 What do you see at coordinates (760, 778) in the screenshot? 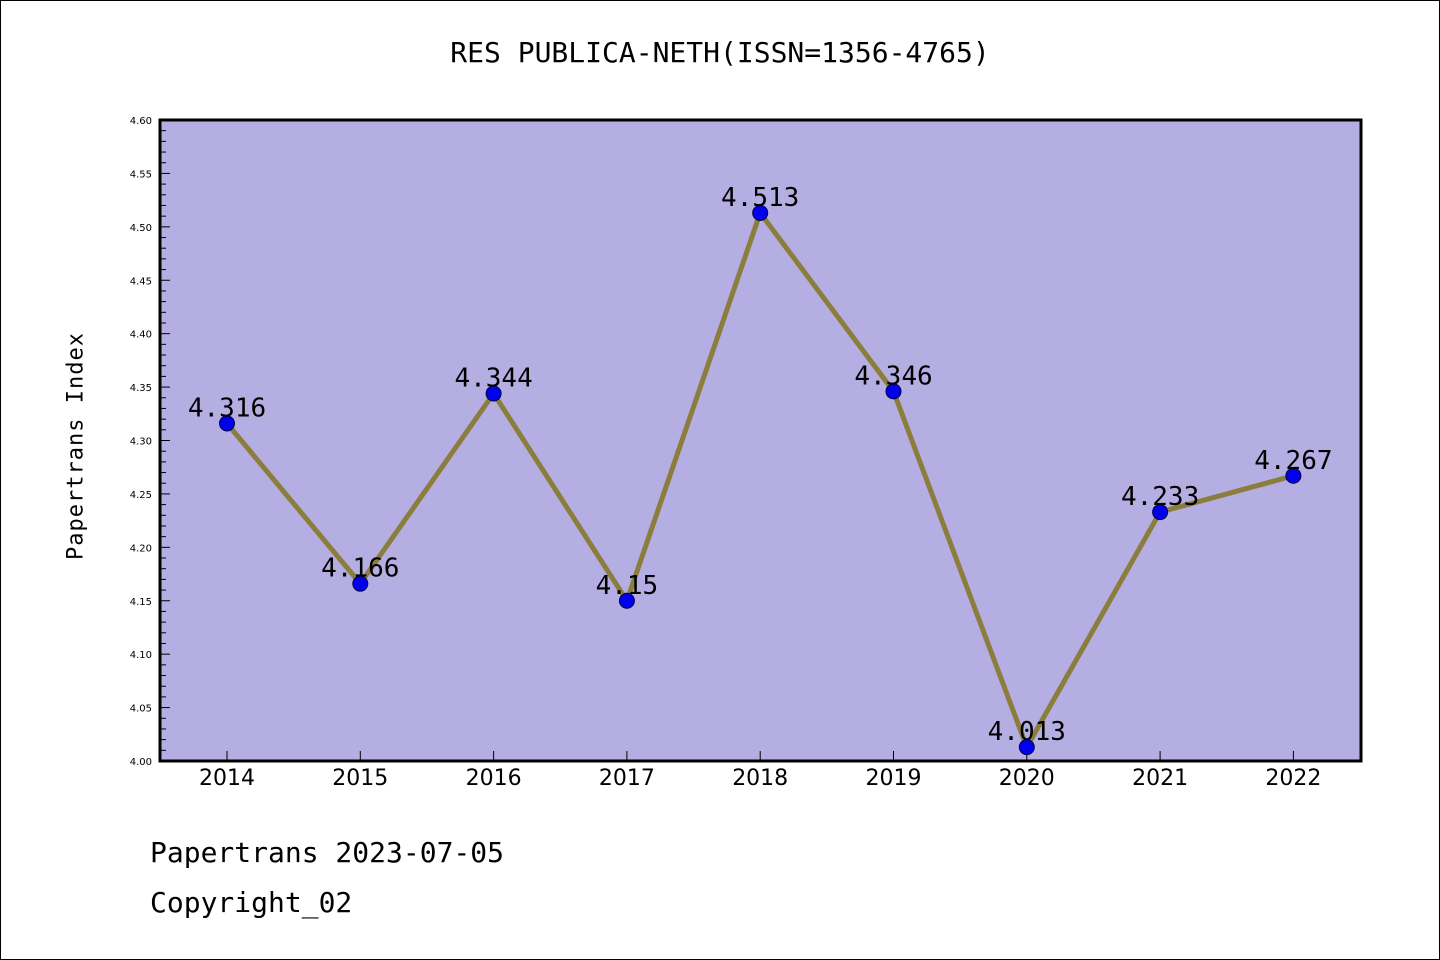
I see `x-tick-label: 2018` at bounding box center [760, 778].